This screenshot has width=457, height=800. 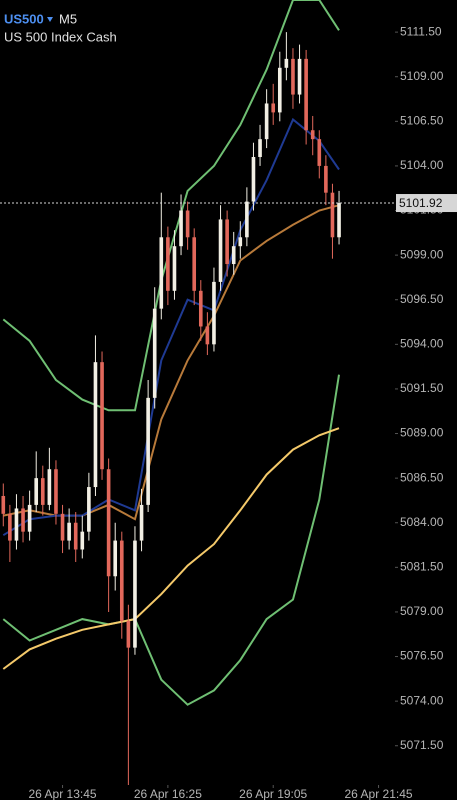 I want to click on y-tick-label: 5089.00, so click(x=422, y=433).